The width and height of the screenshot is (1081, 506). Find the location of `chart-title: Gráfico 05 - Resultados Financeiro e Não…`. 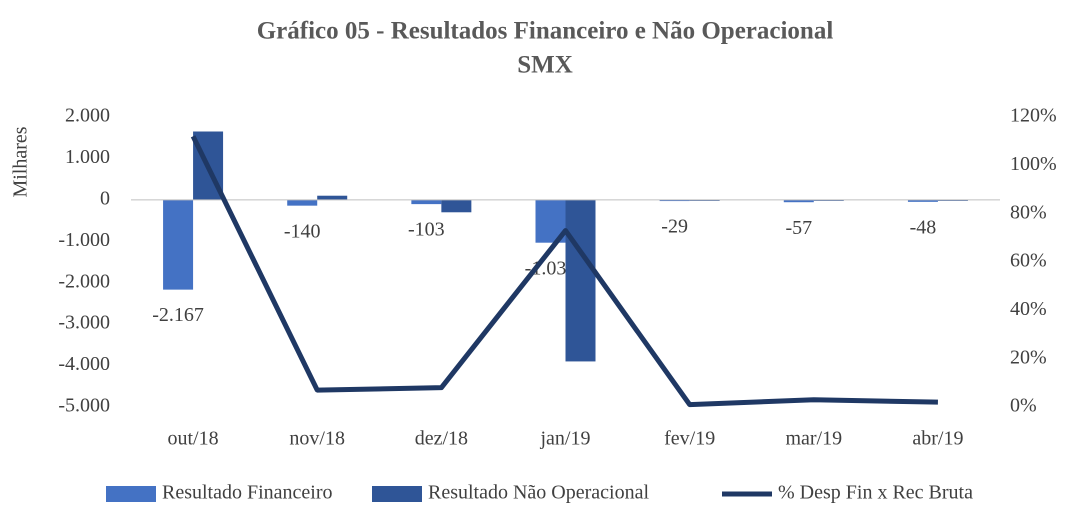

chart-title: Gráfico 05 - Resultados Financeiro e Não… is located at coordinates (545, 31).